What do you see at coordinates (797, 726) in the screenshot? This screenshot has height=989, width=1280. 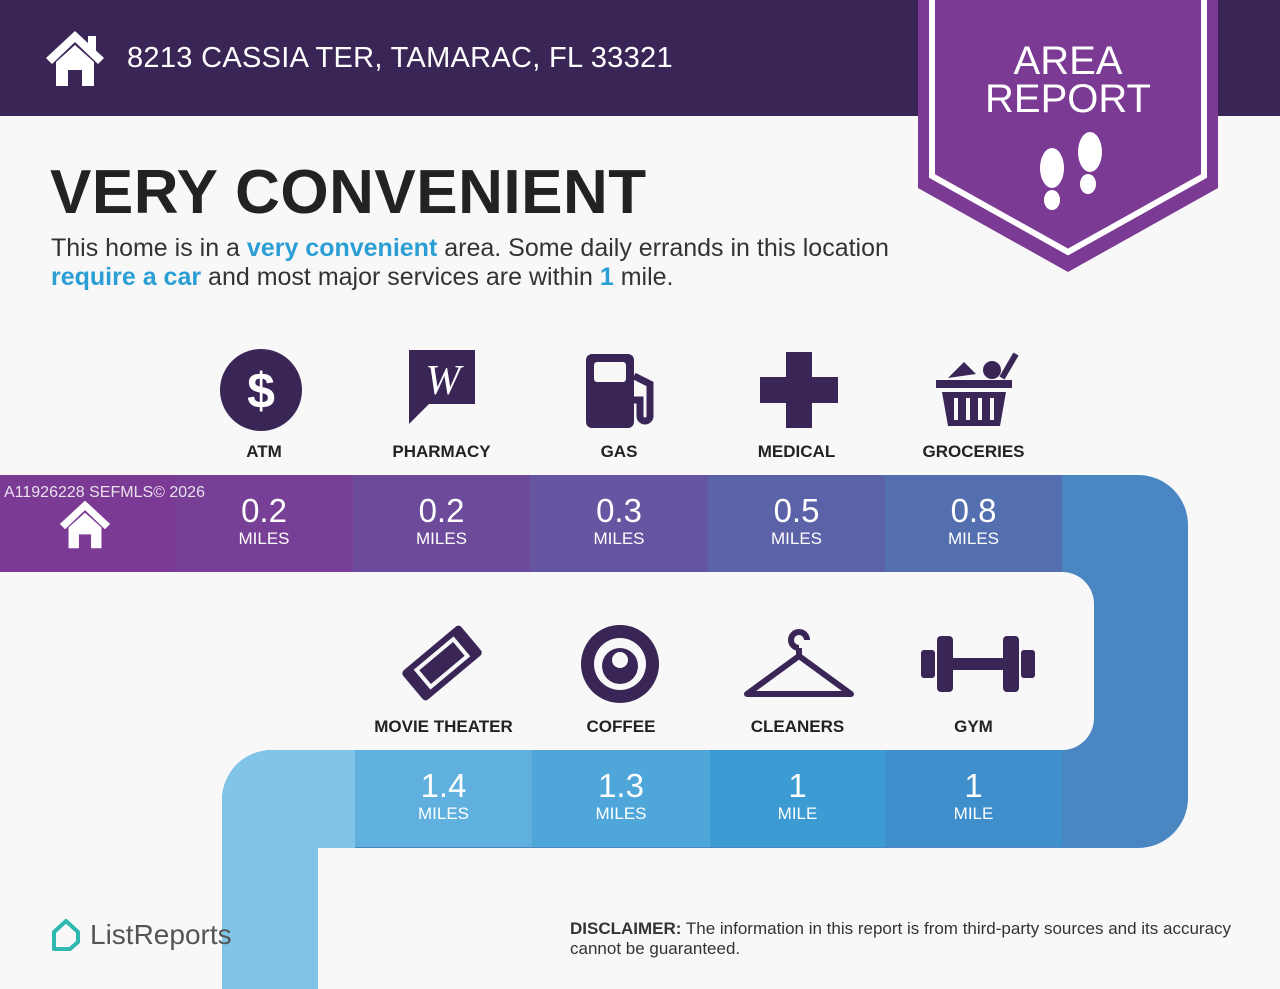 I see `amenity-label: CLEANERS` at bounding box center [797, 726].